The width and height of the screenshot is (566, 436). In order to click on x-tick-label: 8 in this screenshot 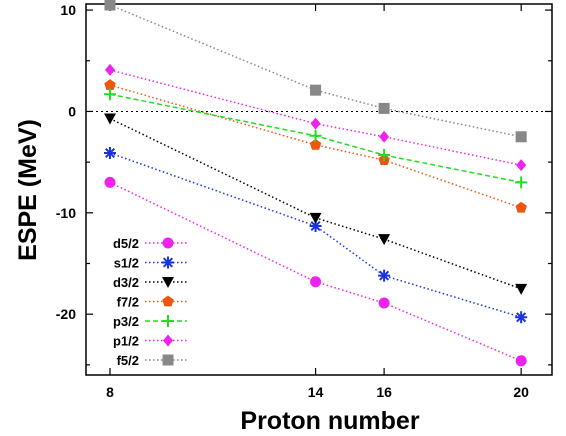, I will do `click(110, 392)`.